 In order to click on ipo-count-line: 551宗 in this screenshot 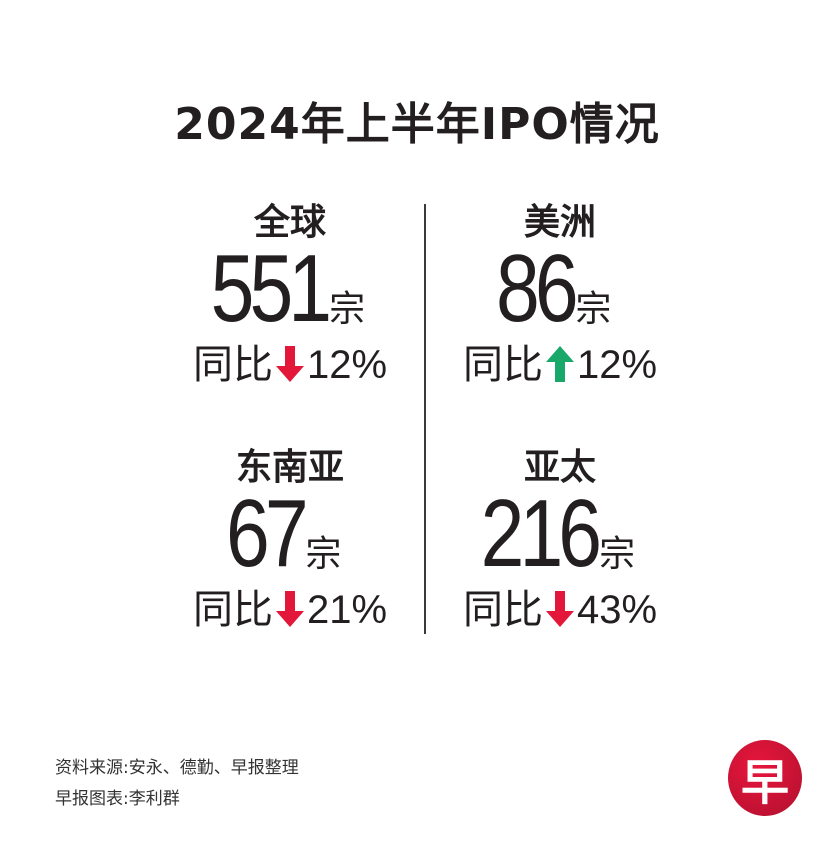, I will do `click(290, 288)`.